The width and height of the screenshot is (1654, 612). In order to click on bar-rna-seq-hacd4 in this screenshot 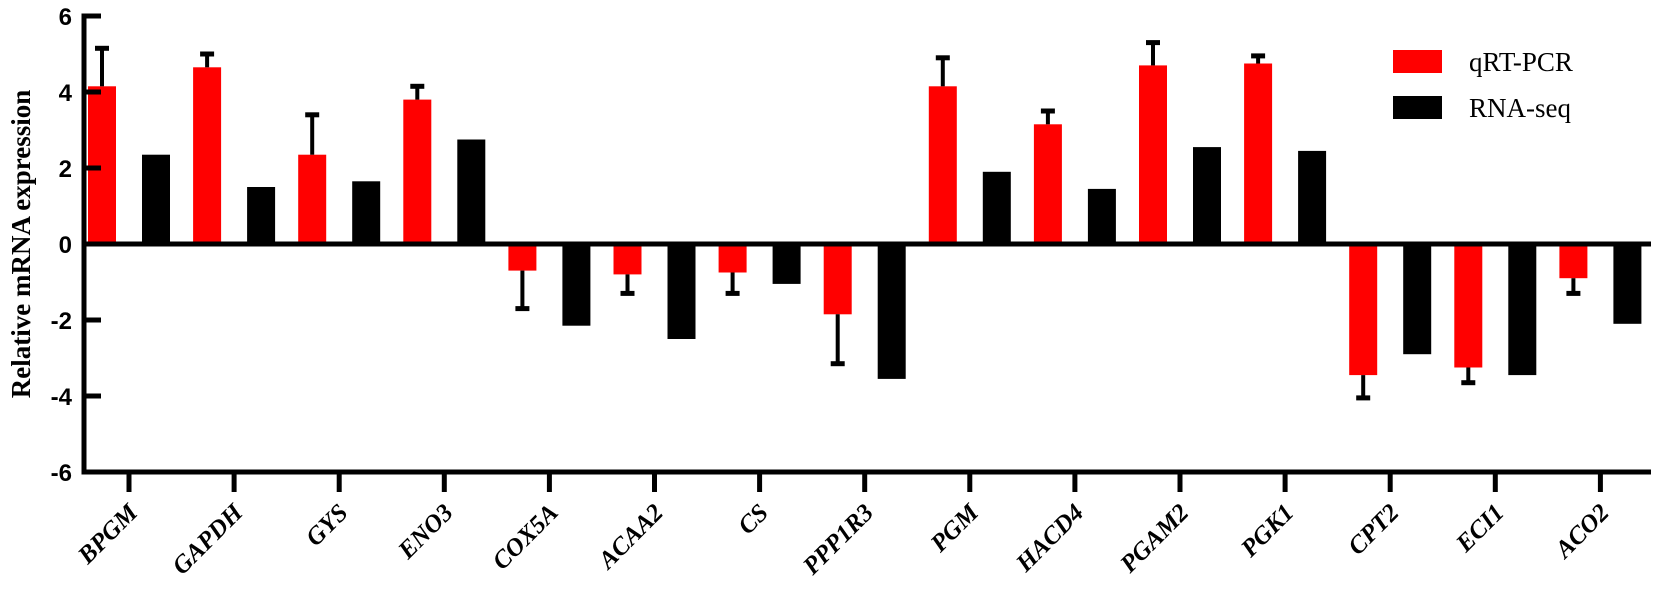, I will do `click(1101, 216)`.